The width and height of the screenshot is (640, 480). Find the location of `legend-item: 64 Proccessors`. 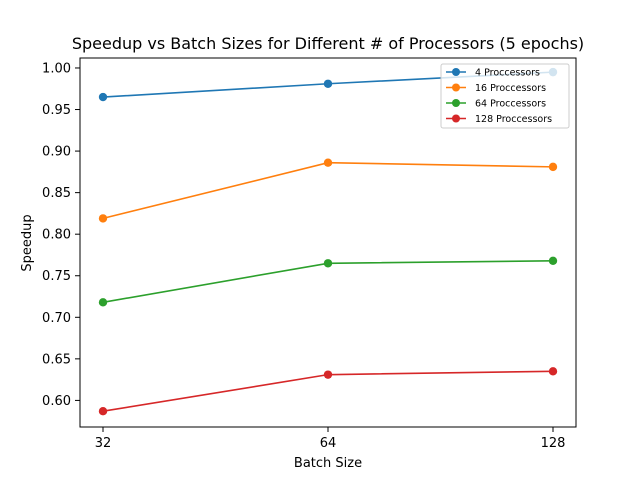

legend-item: 64 Proccessors is located at coordinates (496, 104).